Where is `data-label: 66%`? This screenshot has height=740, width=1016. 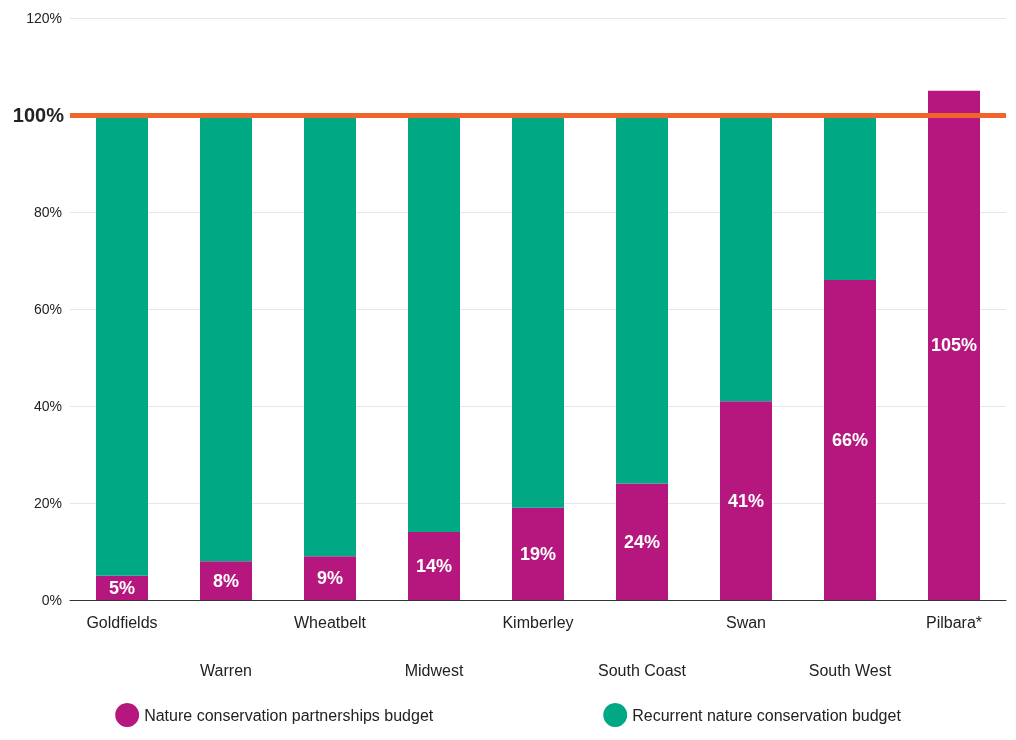 data-label: 66% is located at coordinates (850, 439).